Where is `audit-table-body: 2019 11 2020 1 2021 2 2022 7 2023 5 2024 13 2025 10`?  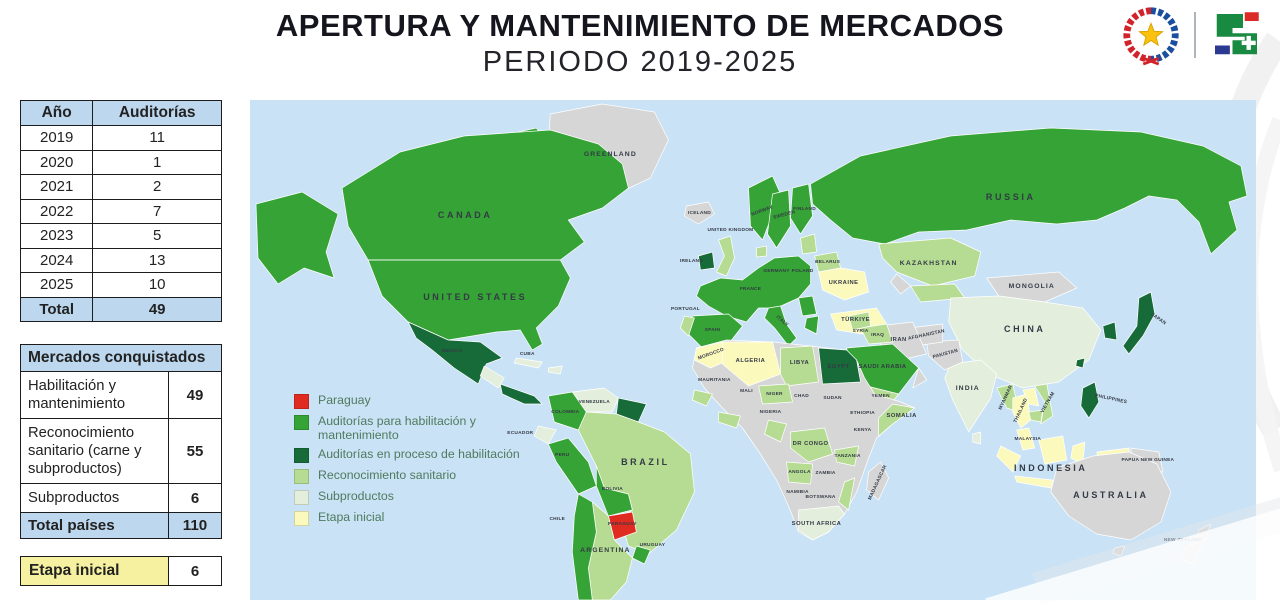
audit-table-body: 2019 11 2020 1 2021 2 2022 7 2023 5 2024 13 2025 10 is located at coordinates (120, 211).